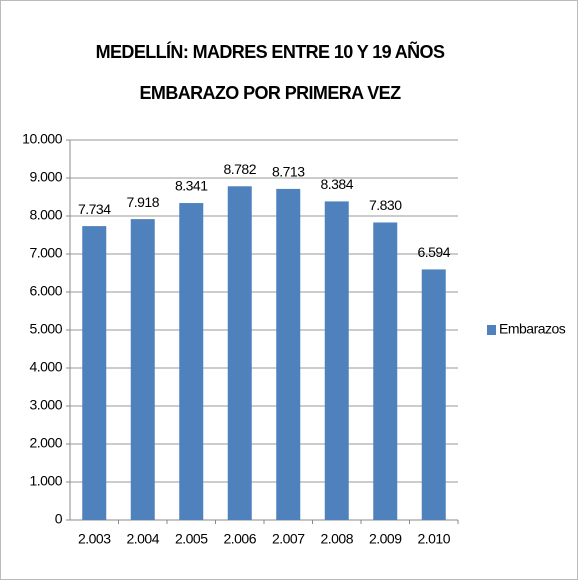 Image resolution: width=578 pixels, height=580 pixels. What do you see at coordinates (491, 330) in the screenshot?
I see `legend-swatch` at bounding box center [491, 330].